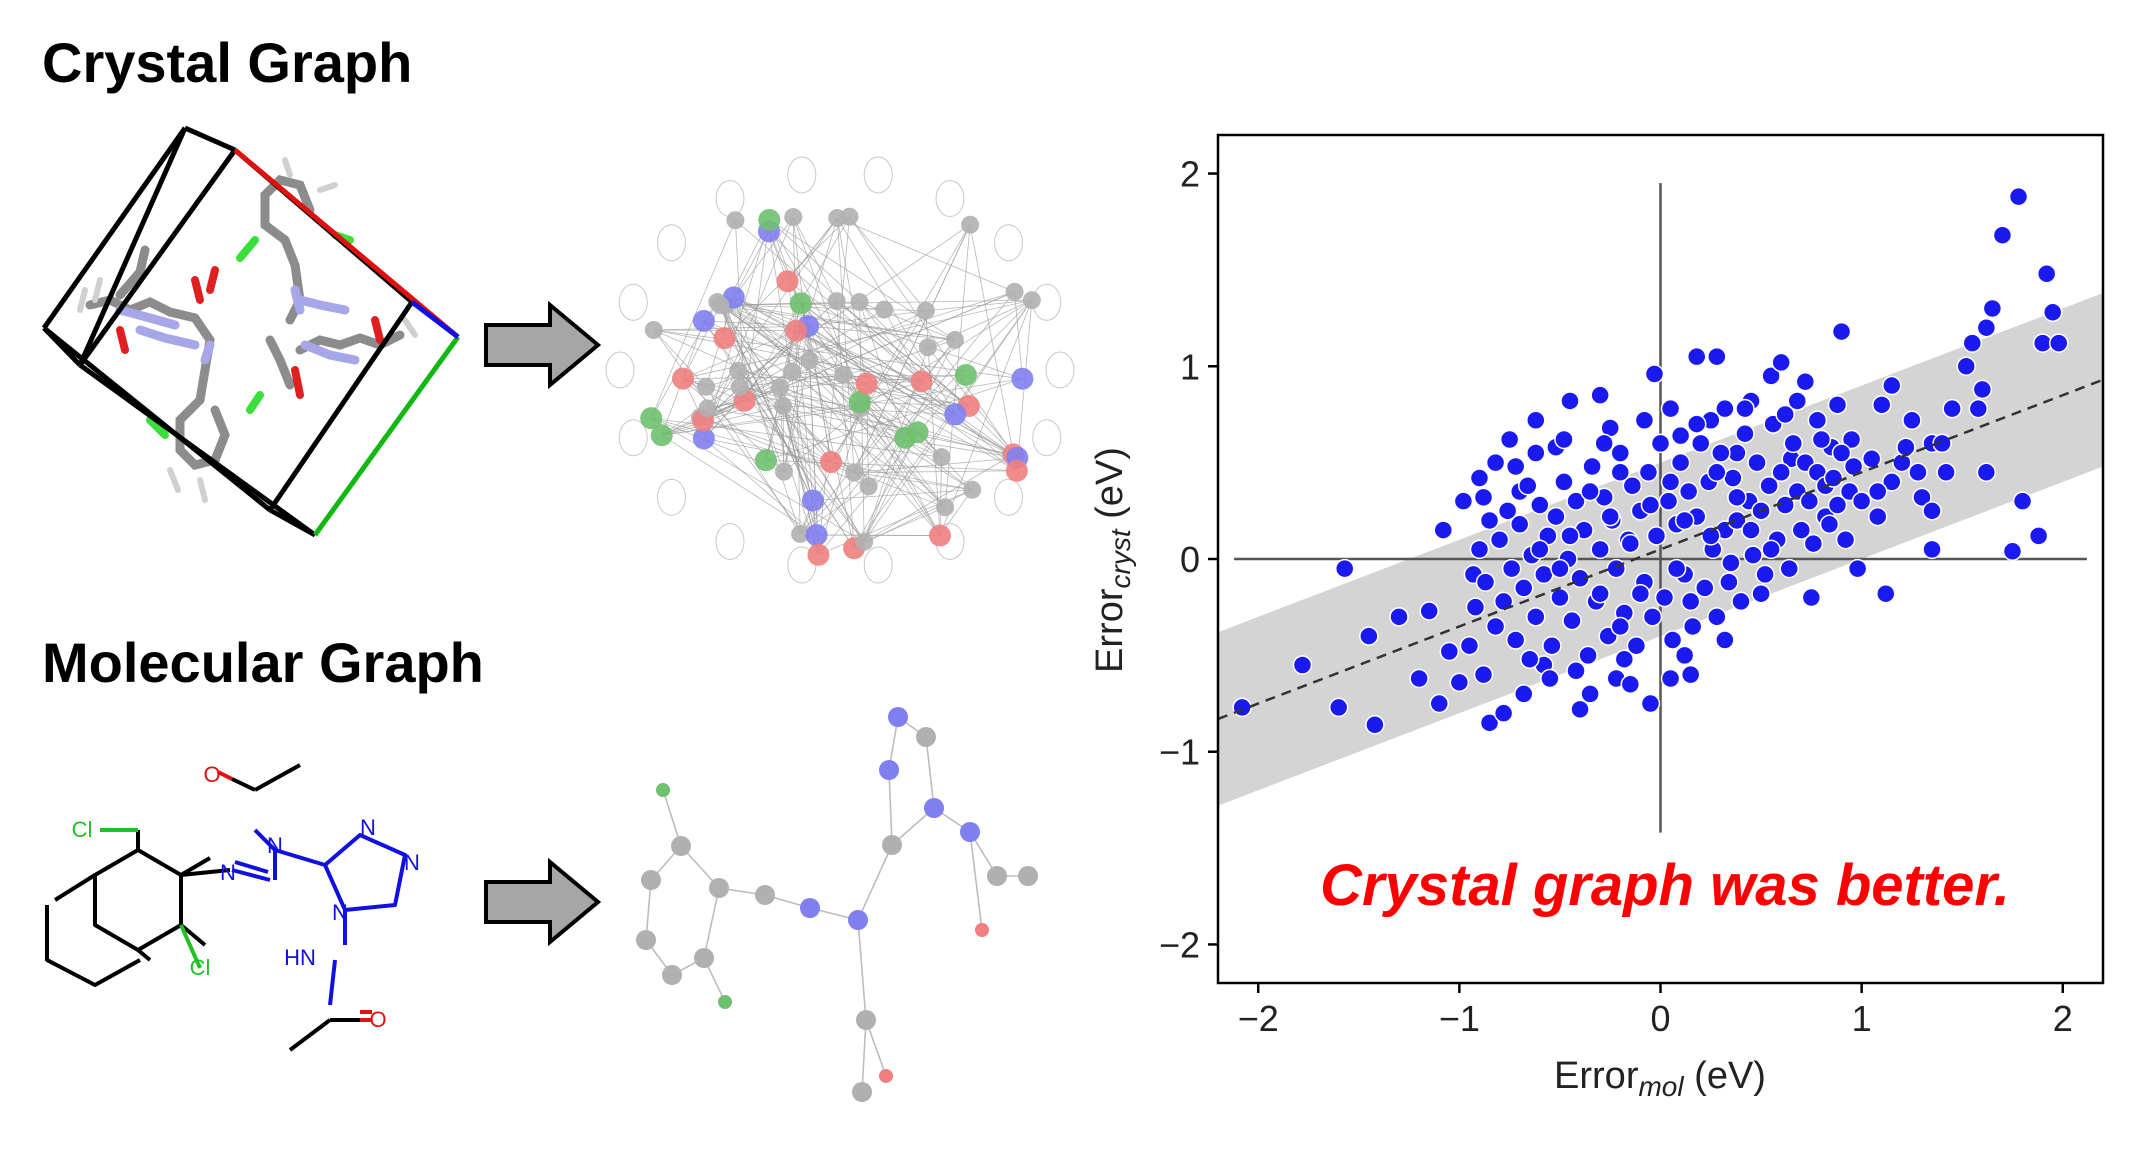  I want to click on y-tick-label: 0, so click(1190, 559).